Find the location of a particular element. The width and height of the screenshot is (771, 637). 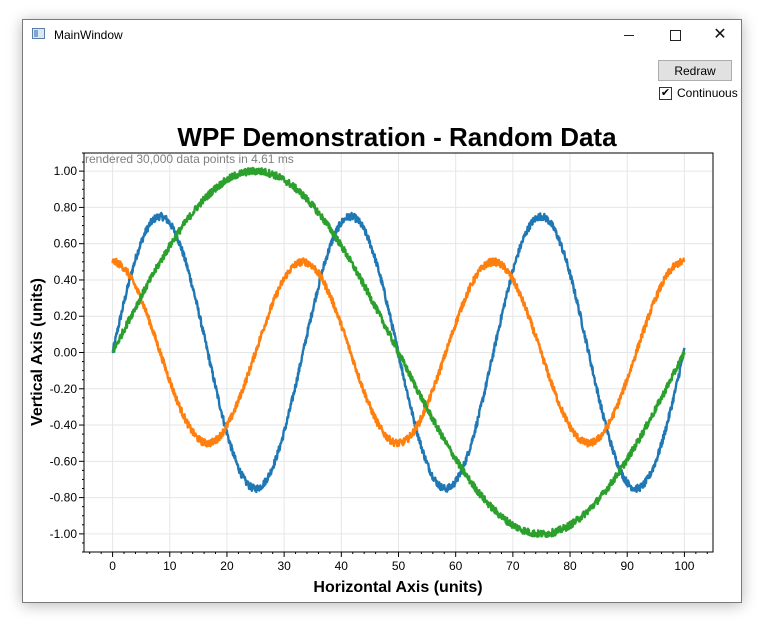

close-icon: ✕ is located at coordinates (720, 34).